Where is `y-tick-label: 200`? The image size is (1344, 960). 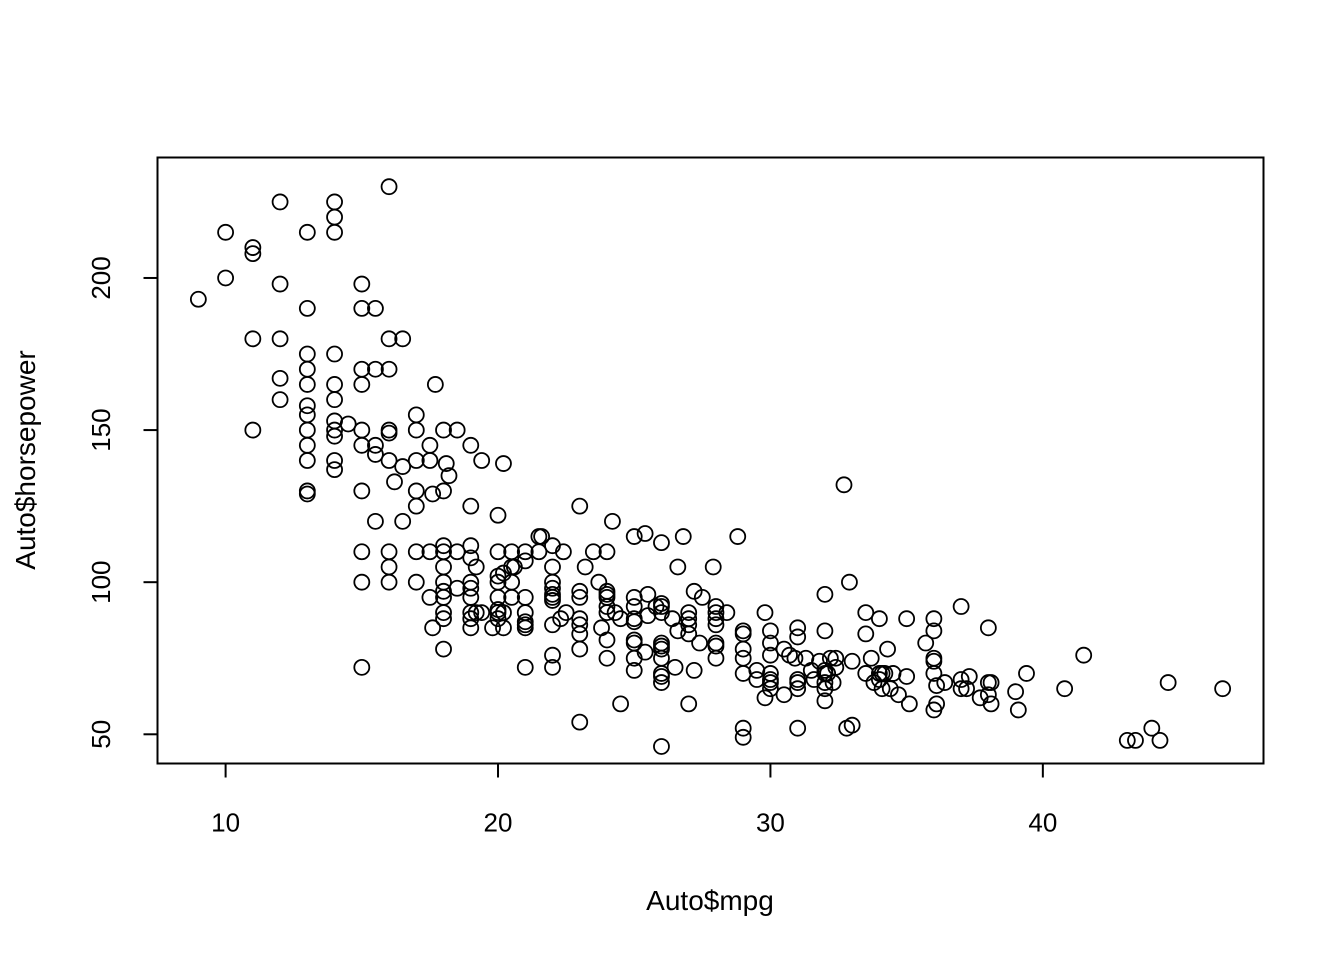
y-tick-label: 200 is located at coordinates (101, 277).